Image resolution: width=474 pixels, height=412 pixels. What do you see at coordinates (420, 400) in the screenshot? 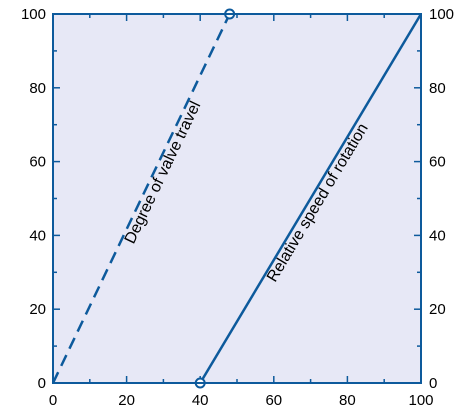
I see `x-tick-label: 100` at bounding box center [420, 400].